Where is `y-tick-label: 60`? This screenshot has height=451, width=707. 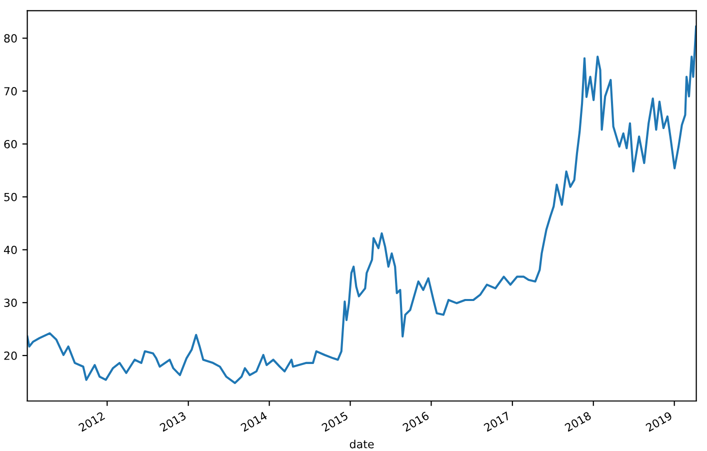 y-tick-label: 60 is located at coordinates (10, 144).